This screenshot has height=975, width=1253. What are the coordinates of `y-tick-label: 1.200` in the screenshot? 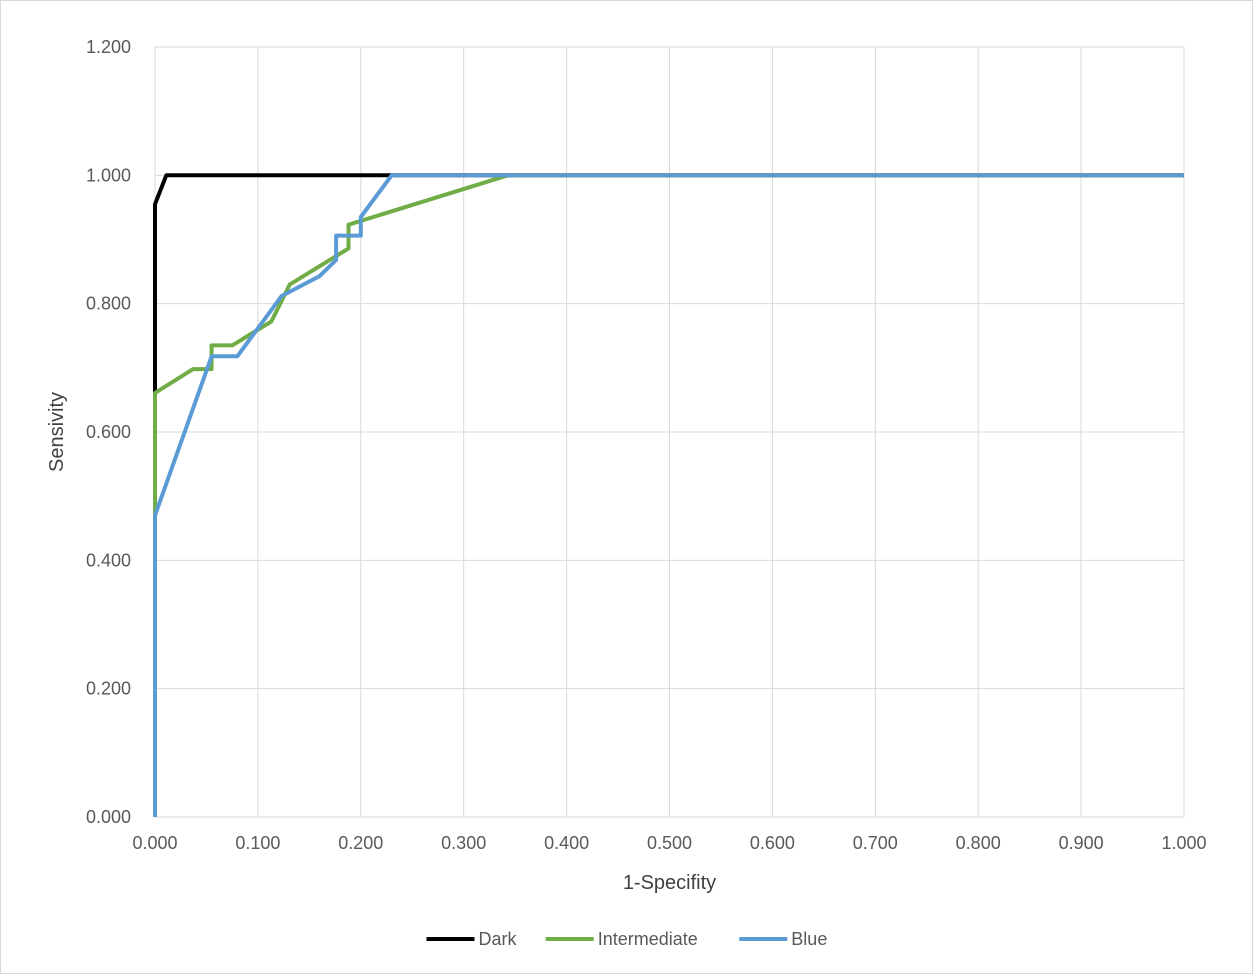 It's located at (108, 47).